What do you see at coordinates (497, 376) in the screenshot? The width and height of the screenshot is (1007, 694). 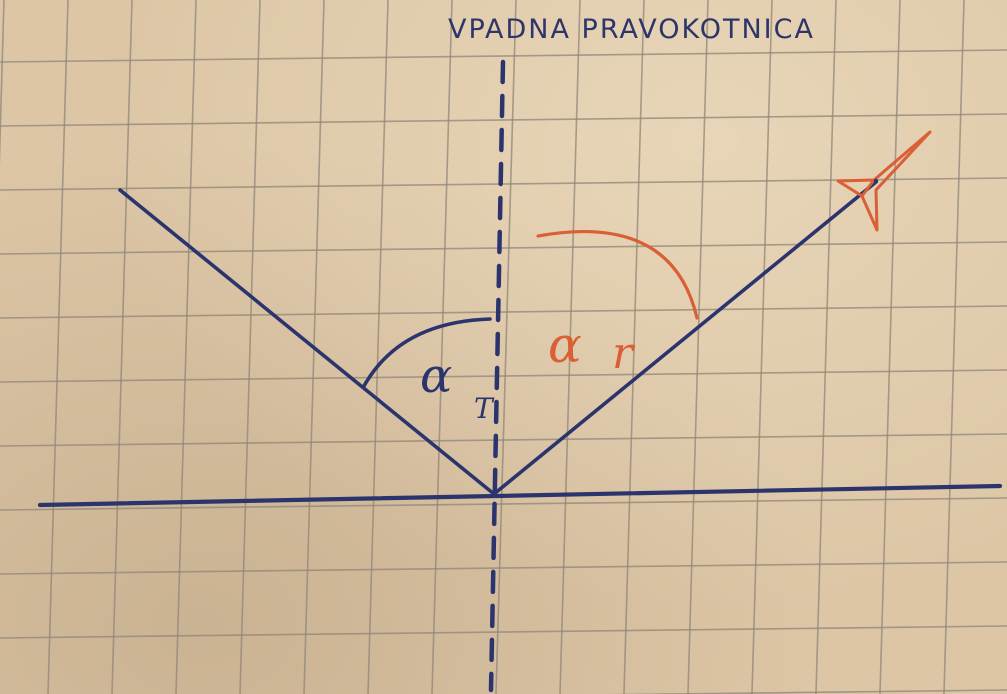 I see `normal-line` at bounding box center [497, 376].